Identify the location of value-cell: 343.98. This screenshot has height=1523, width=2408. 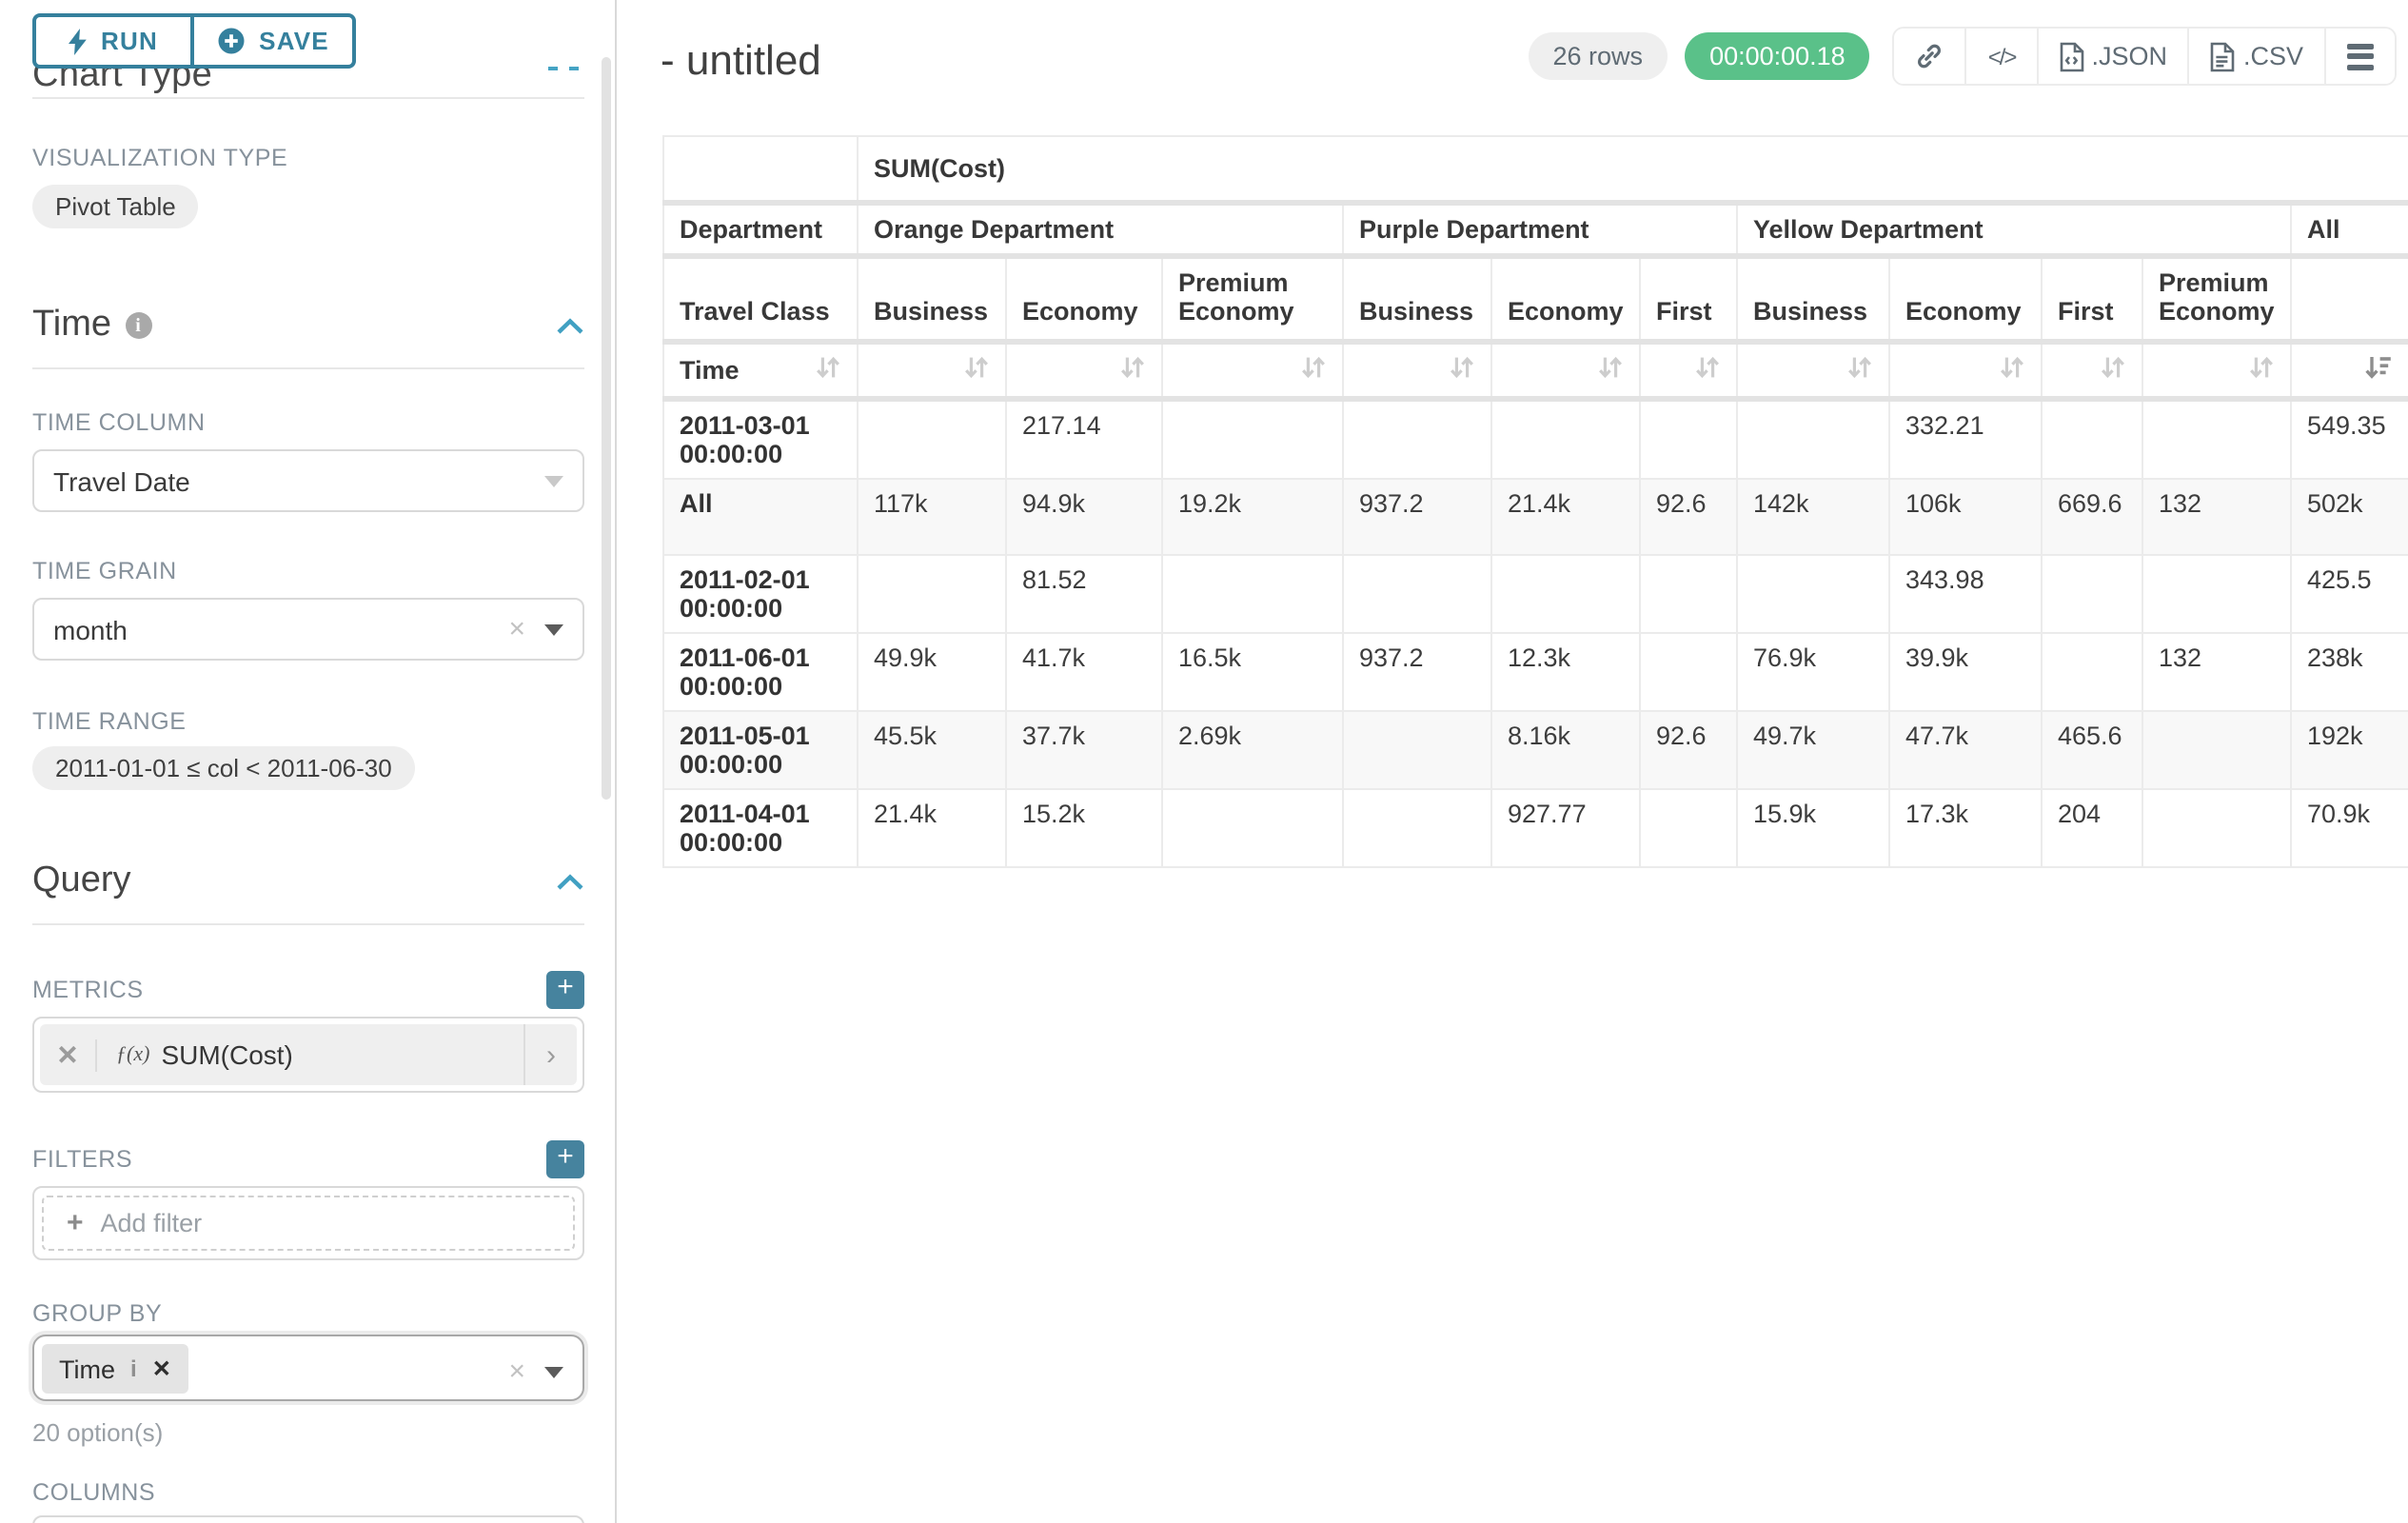
(1965, 594).